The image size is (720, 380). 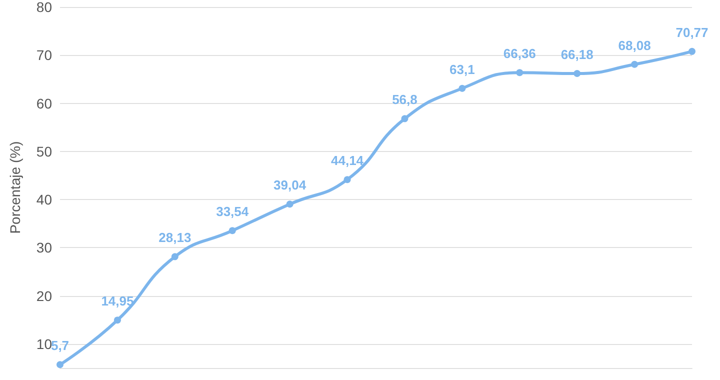 I want to click on data-label: 33,54, so click(x=233, y=212).